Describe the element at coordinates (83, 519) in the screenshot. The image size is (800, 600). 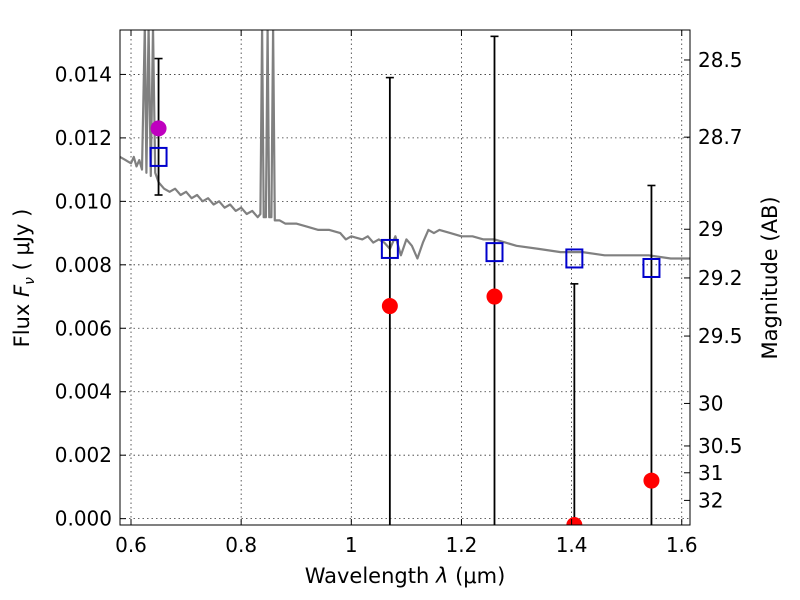
I see `y-tick-label: 0.000` at that location.